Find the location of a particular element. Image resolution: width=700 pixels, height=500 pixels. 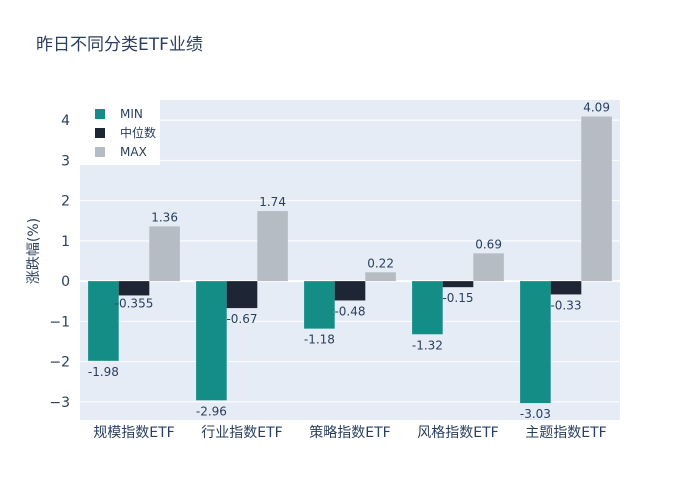

y-tick-label: −3 is located at coordinates (59, 403).